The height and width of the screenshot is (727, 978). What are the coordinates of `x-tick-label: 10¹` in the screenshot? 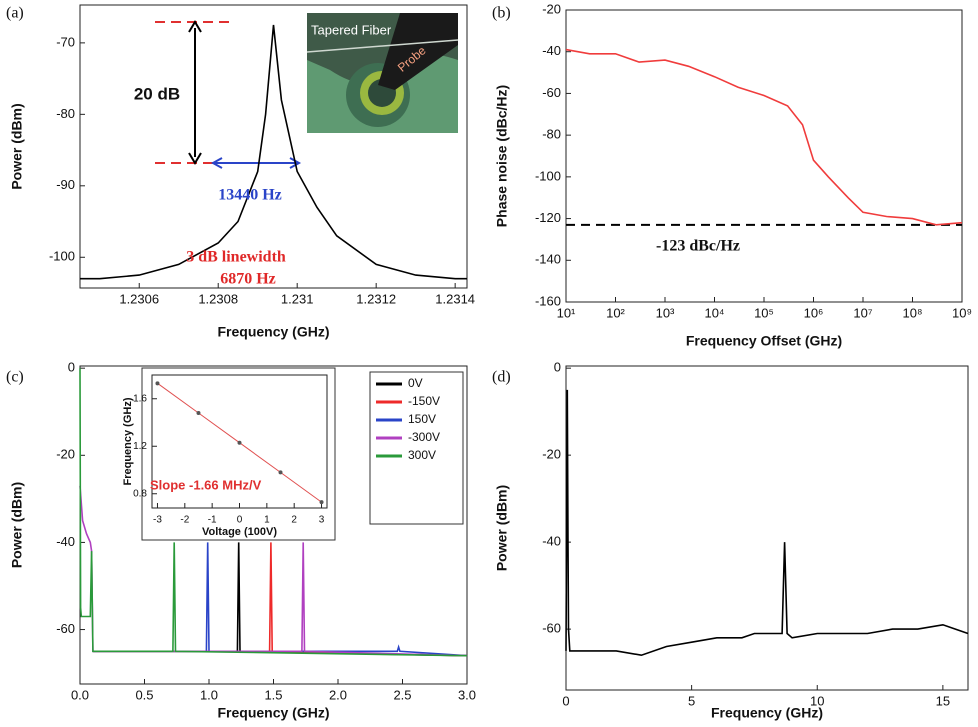 It's located at (566, 312).